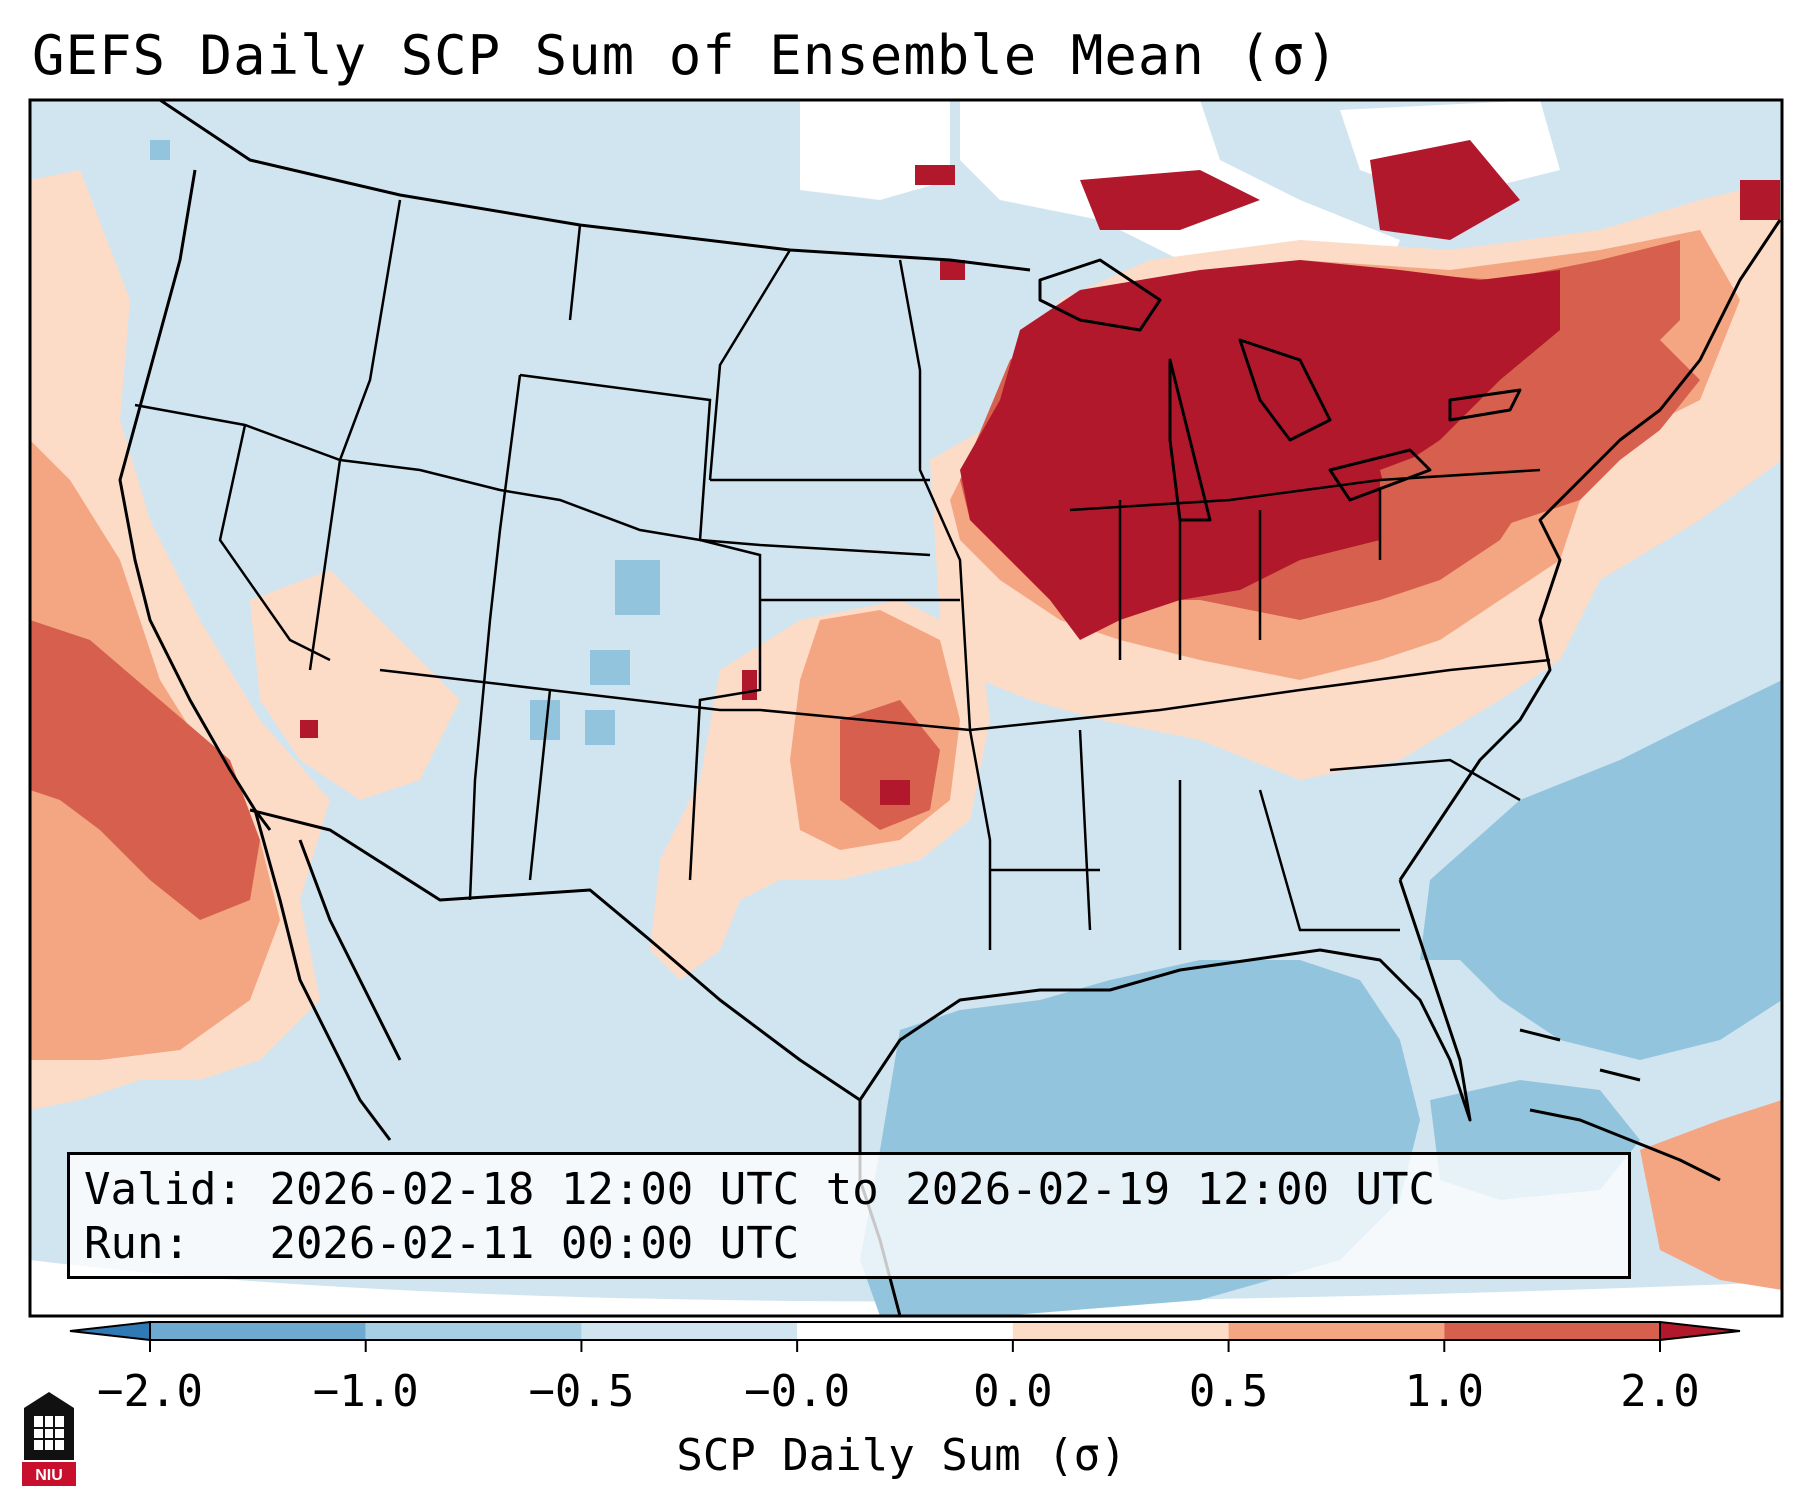 This screenshot has width=1803, height=1506. I want to click on lake-michigan, so click(1190, 440).